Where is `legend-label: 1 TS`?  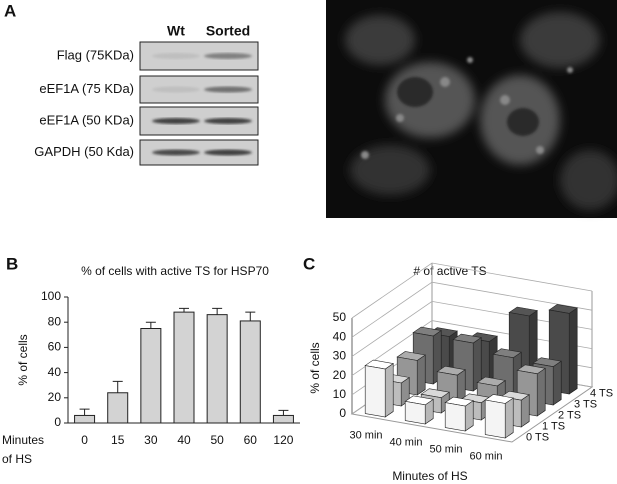
legend-label: 1 TS is located at coordinates (553, 426).